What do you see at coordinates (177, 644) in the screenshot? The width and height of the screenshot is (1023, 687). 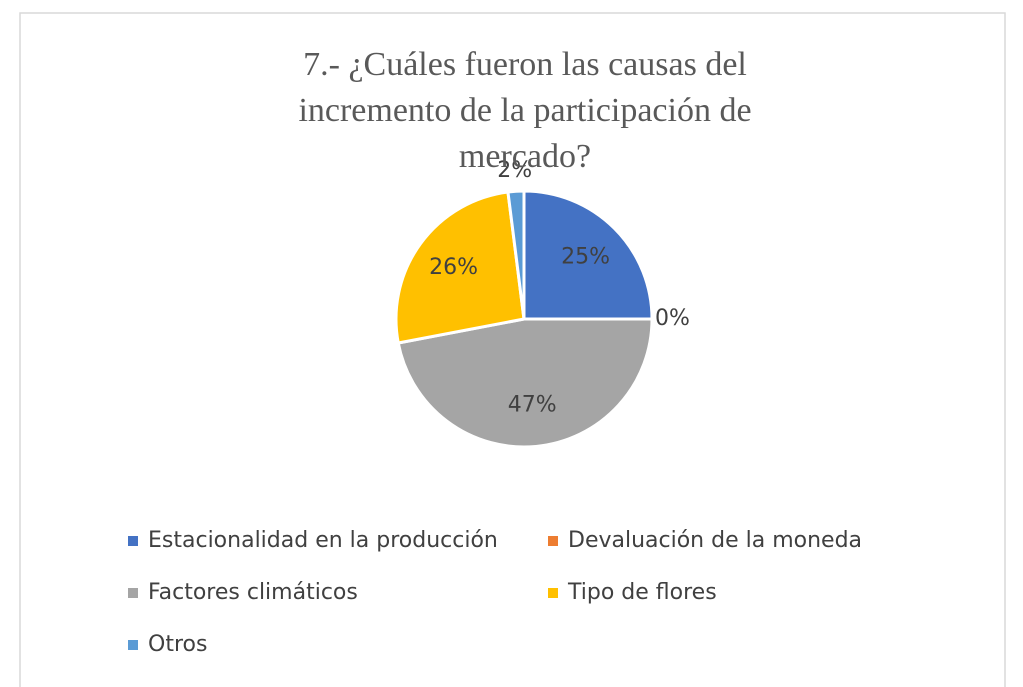 I see `legend-label: Otros` at bounding box center [177, 644].